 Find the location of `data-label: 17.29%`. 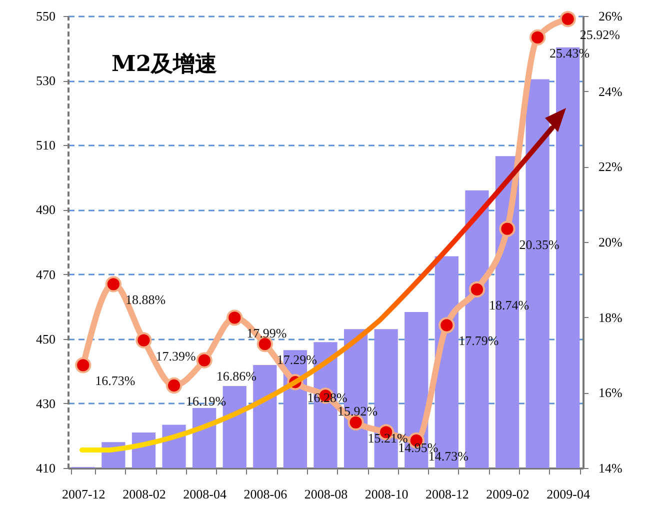

data-label: 17.29% is located at coordinates (297, 360).